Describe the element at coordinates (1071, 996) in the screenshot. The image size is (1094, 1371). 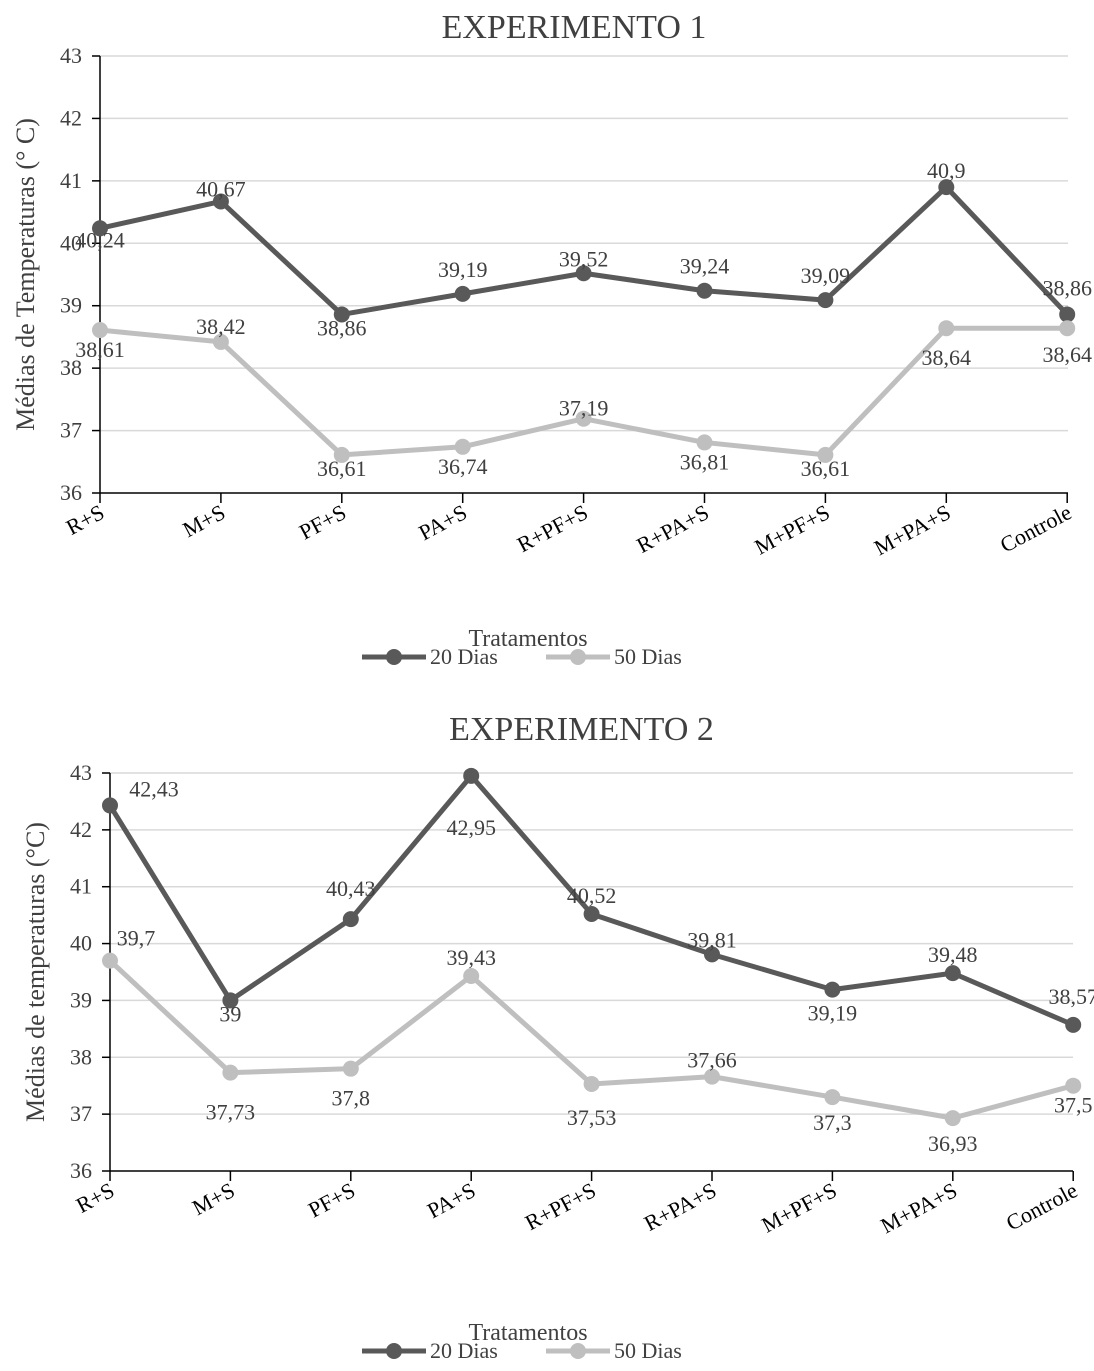
I see `data-label: 38,57` at that location.